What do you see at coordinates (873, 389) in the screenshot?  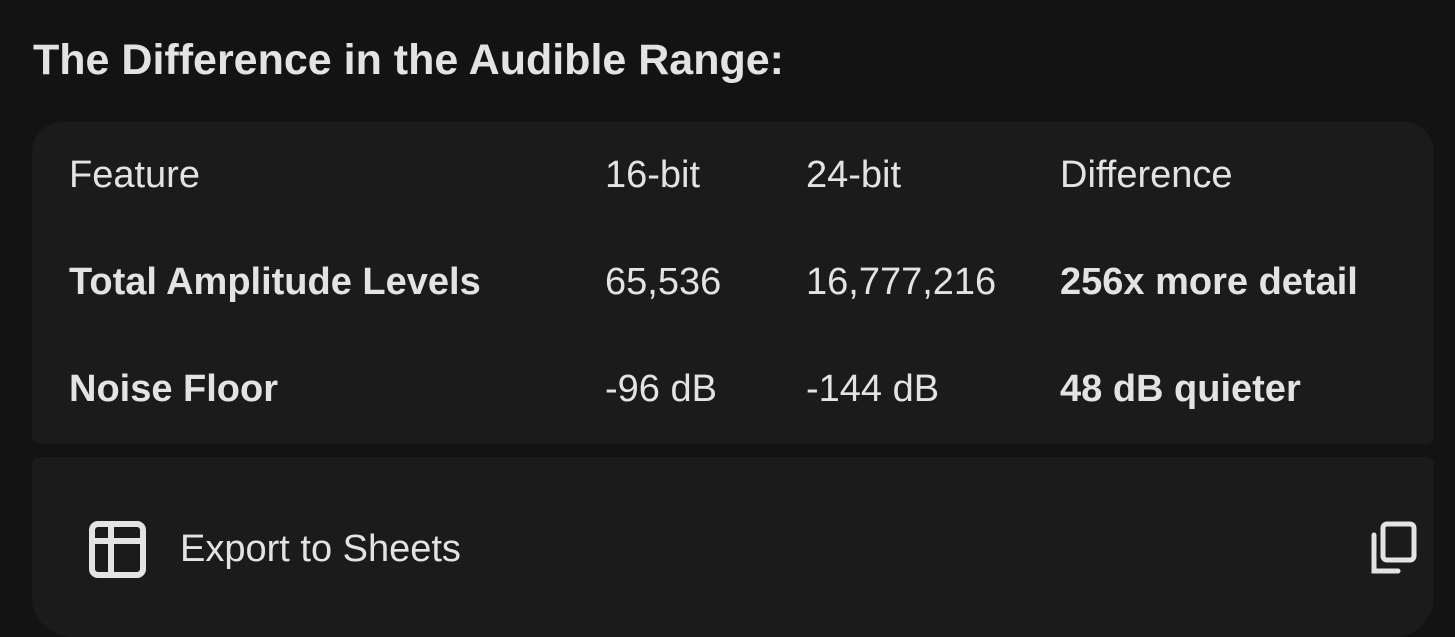 I see `table-cell: -144 dB` at bounding box center [873, 389].